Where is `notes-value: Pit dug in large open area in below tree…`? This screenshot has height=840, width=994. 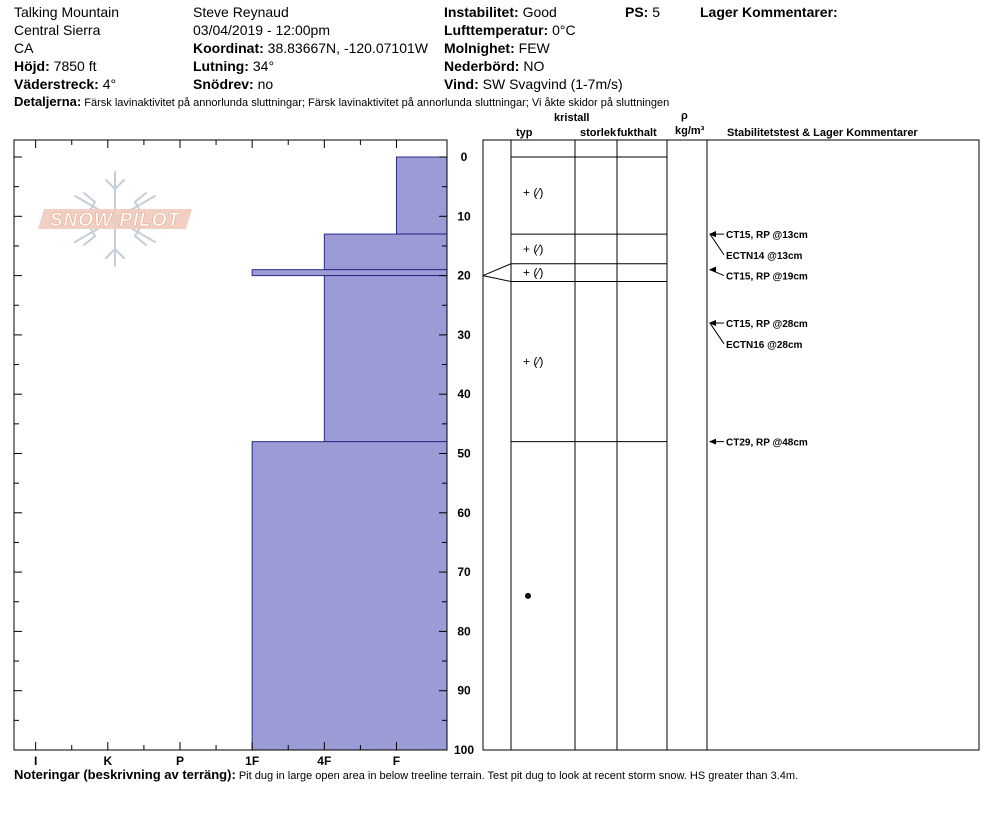
notes-value: Pit dug in large open area in below tree… is located at coordinates (518, 776).